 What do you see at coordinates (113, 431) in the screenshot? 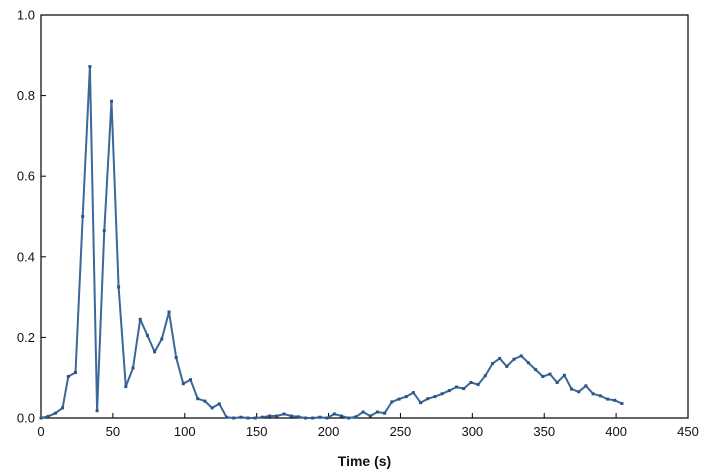
I see `x-tick-label: 50` at bounding box center [113, 431].